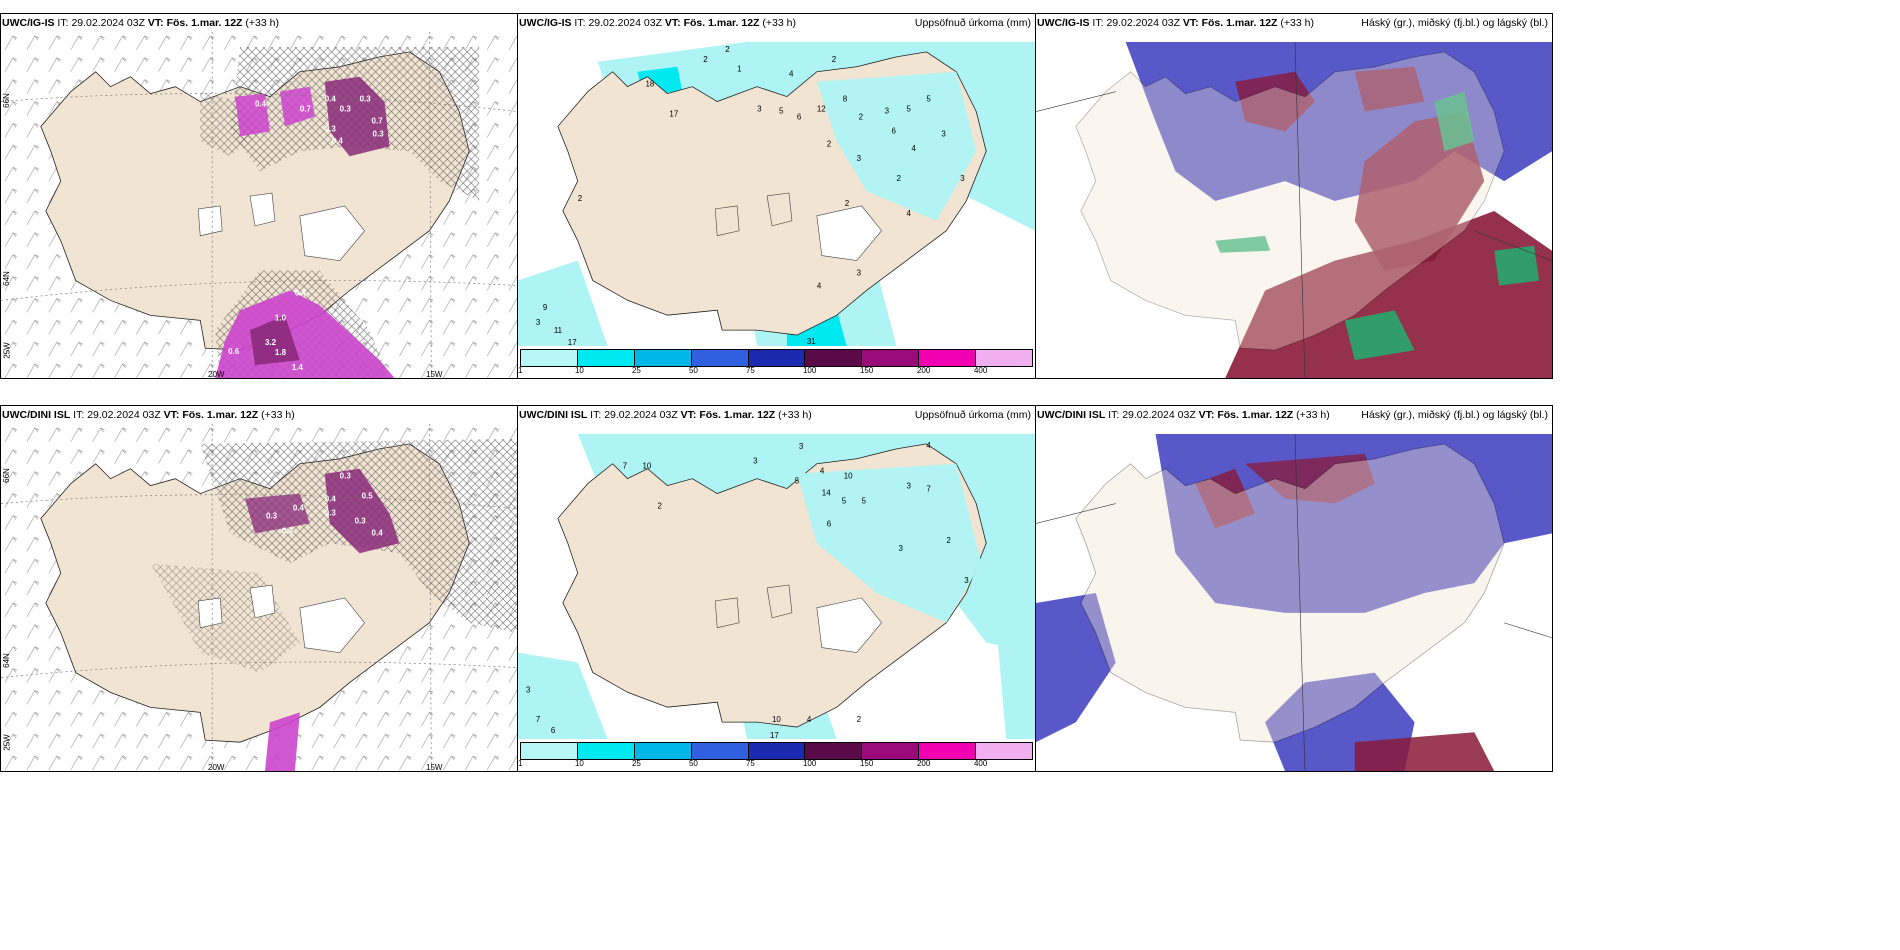 The height and width of the screenshot is (950, 1900). Describe the element at coordinates (338, 140) in the screenshot. I see `snow-value: 0.4` at that location.